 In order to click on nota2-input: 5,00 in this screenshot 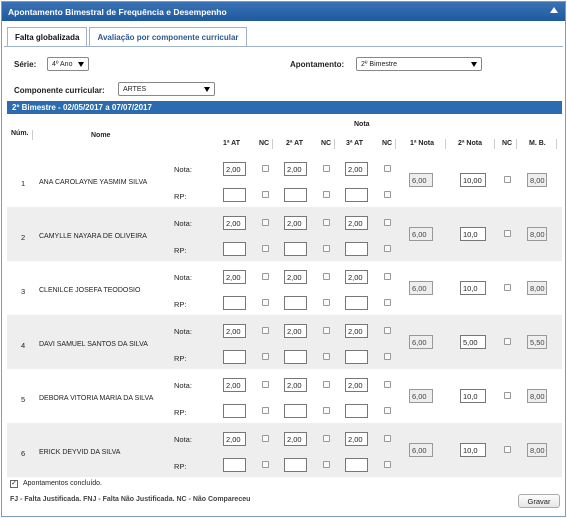, I will do `click(473, 342)`.